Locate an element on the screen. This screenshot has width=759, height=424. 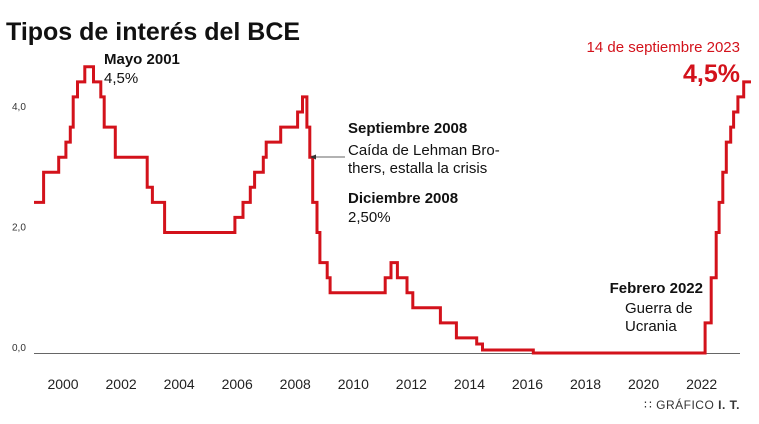
annotation-sep-2008-title: Septiembre 2008 is located at coordinates (407, 128).